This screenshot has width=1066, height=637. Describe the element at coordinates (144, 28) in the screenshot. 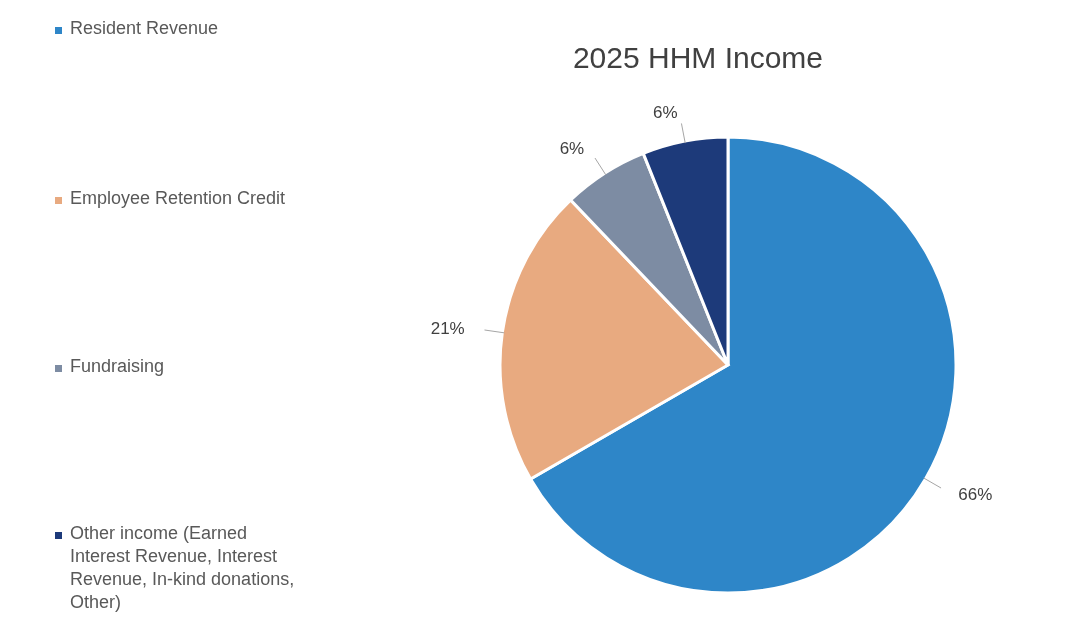

I see `legend-label: Resident Revenue` at that location.